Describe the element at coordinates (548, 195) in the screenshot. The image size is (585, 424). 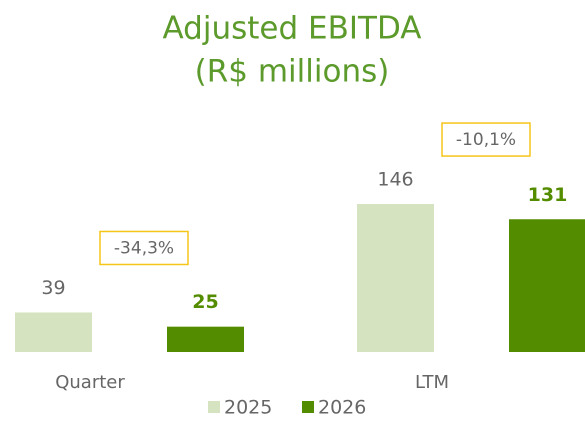
I see `data-label: 131` at that location.